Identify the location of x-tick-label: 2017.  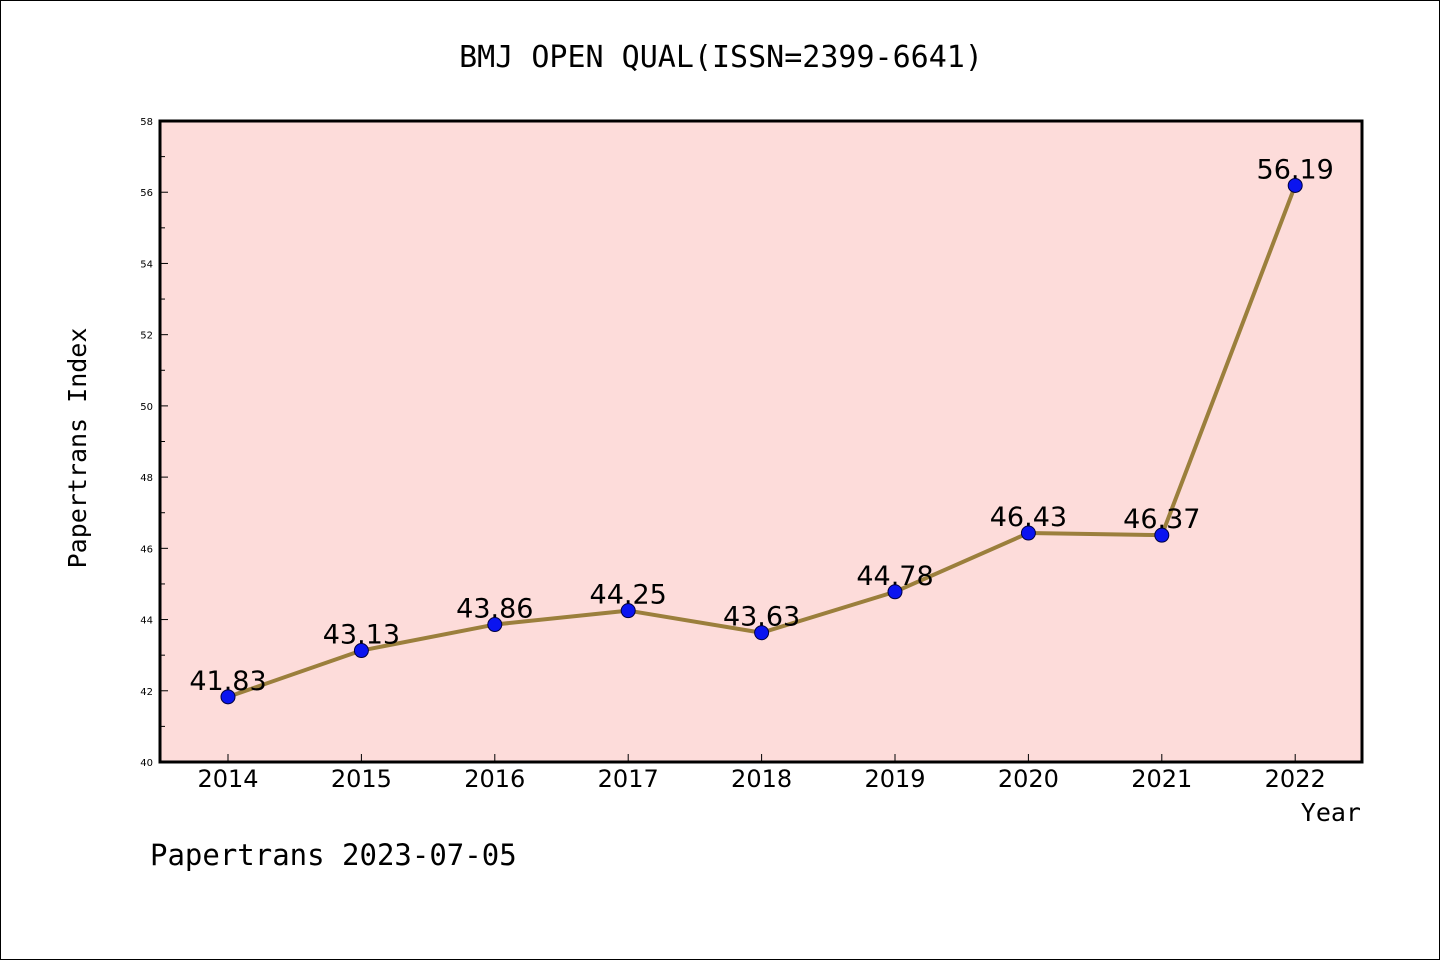
(628, 779).